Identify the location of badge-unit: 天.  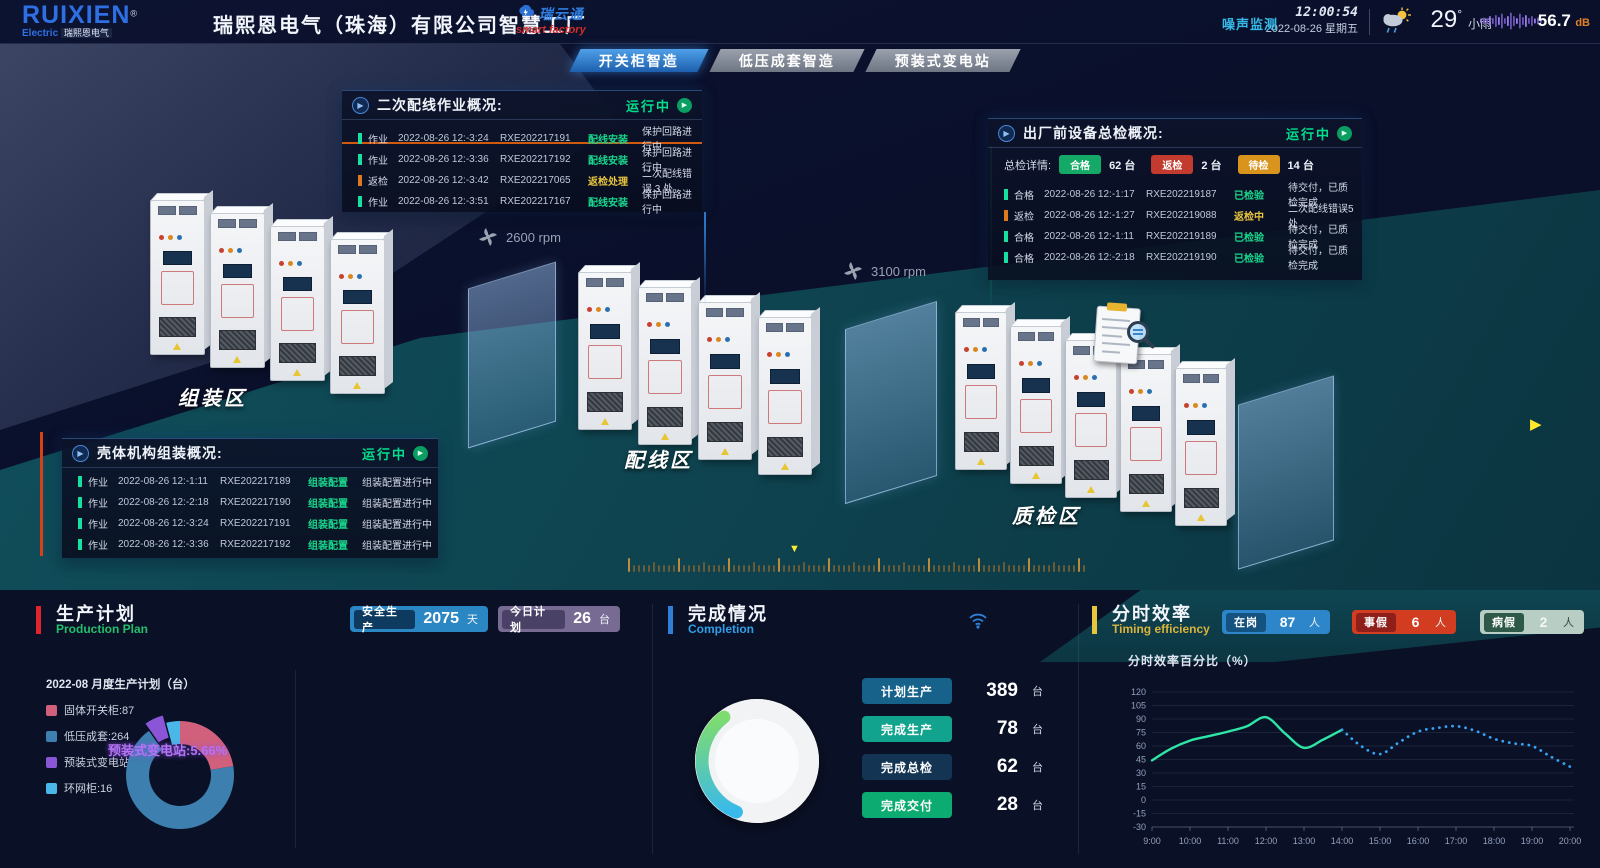
(472, 620).